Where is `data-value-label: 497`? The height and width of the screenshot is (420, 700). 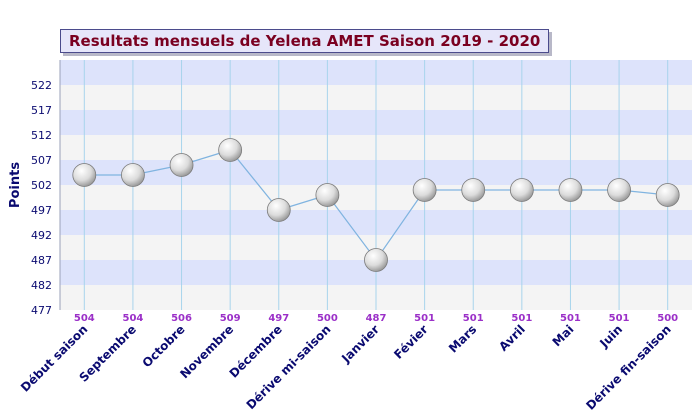
data-value-label: 497 is located at coordinates (278, 318).